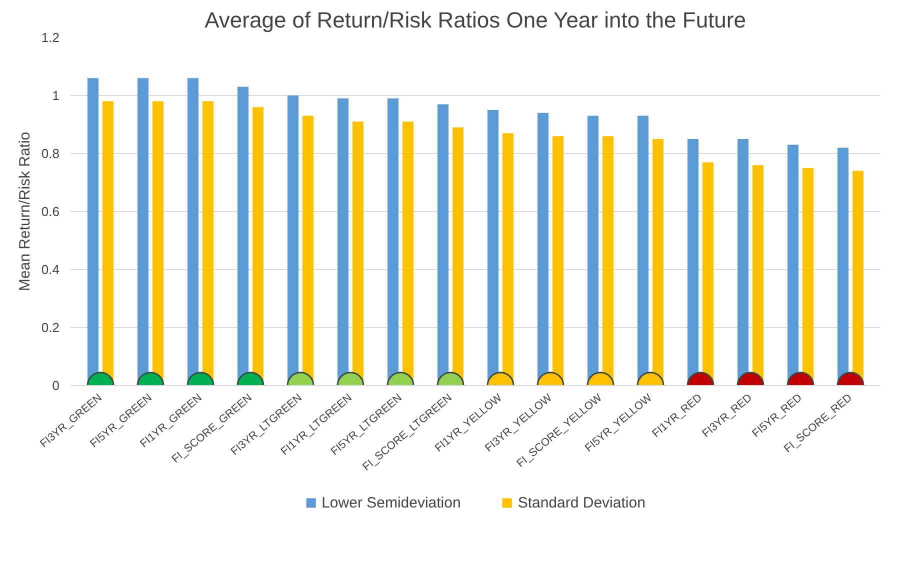 This screenshot has height=573, width=919. What do you see at coordinates (56, 385) in the screenshot?
I see `y-tick-label: 0` at bounding box center [56, 385].